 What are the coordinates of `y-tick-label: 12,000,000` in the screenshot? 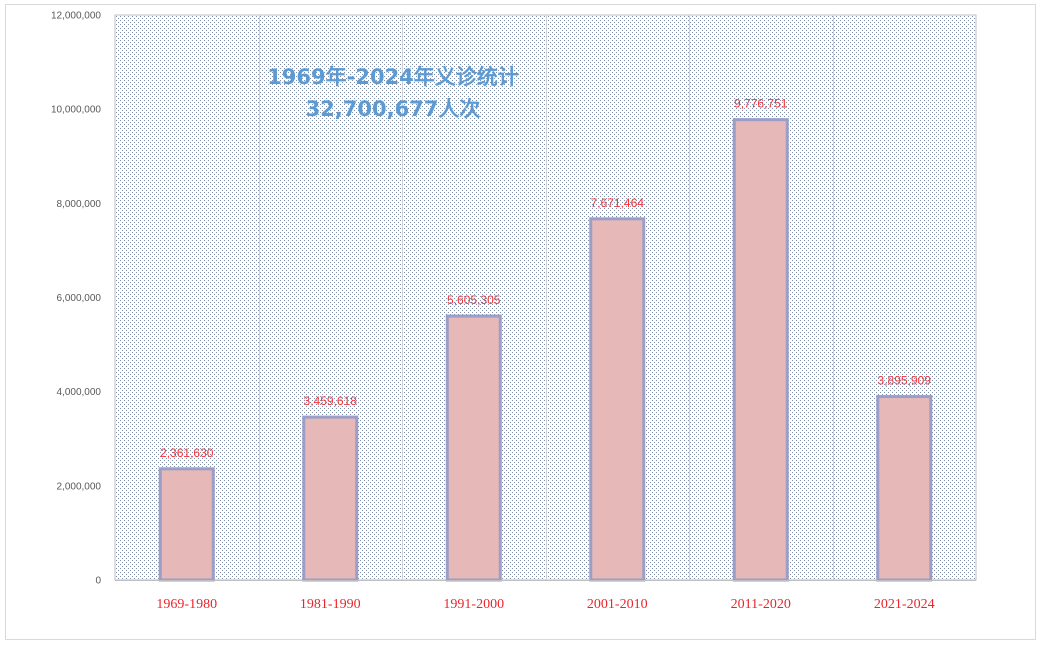 It's located at (76, 16).